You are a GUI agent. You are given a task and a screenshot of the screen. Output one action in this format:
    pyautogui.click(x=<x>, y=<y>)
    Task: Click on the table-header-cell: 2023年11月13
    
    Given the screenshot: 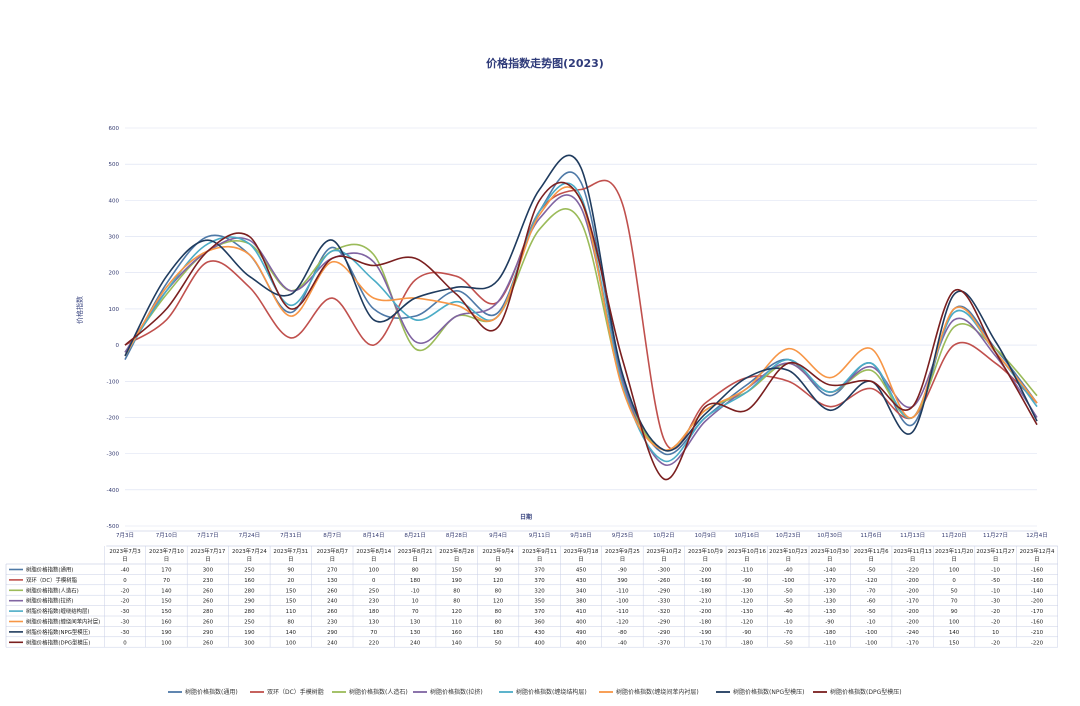 What is the action you would take?
    pyautogui.click(x=913, y=551)
    